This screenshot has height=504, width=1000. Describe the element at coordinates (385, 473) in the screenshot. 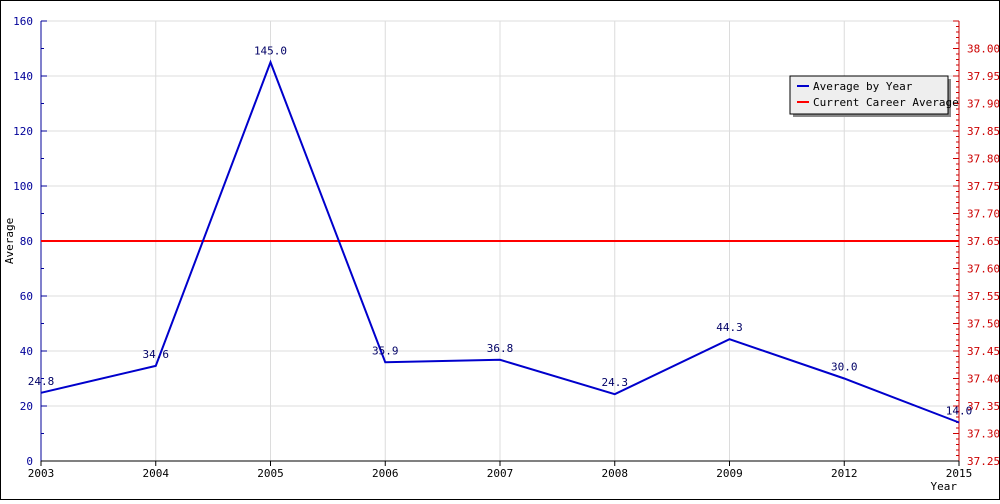

I see `x-tick-label: 2006` at that location.